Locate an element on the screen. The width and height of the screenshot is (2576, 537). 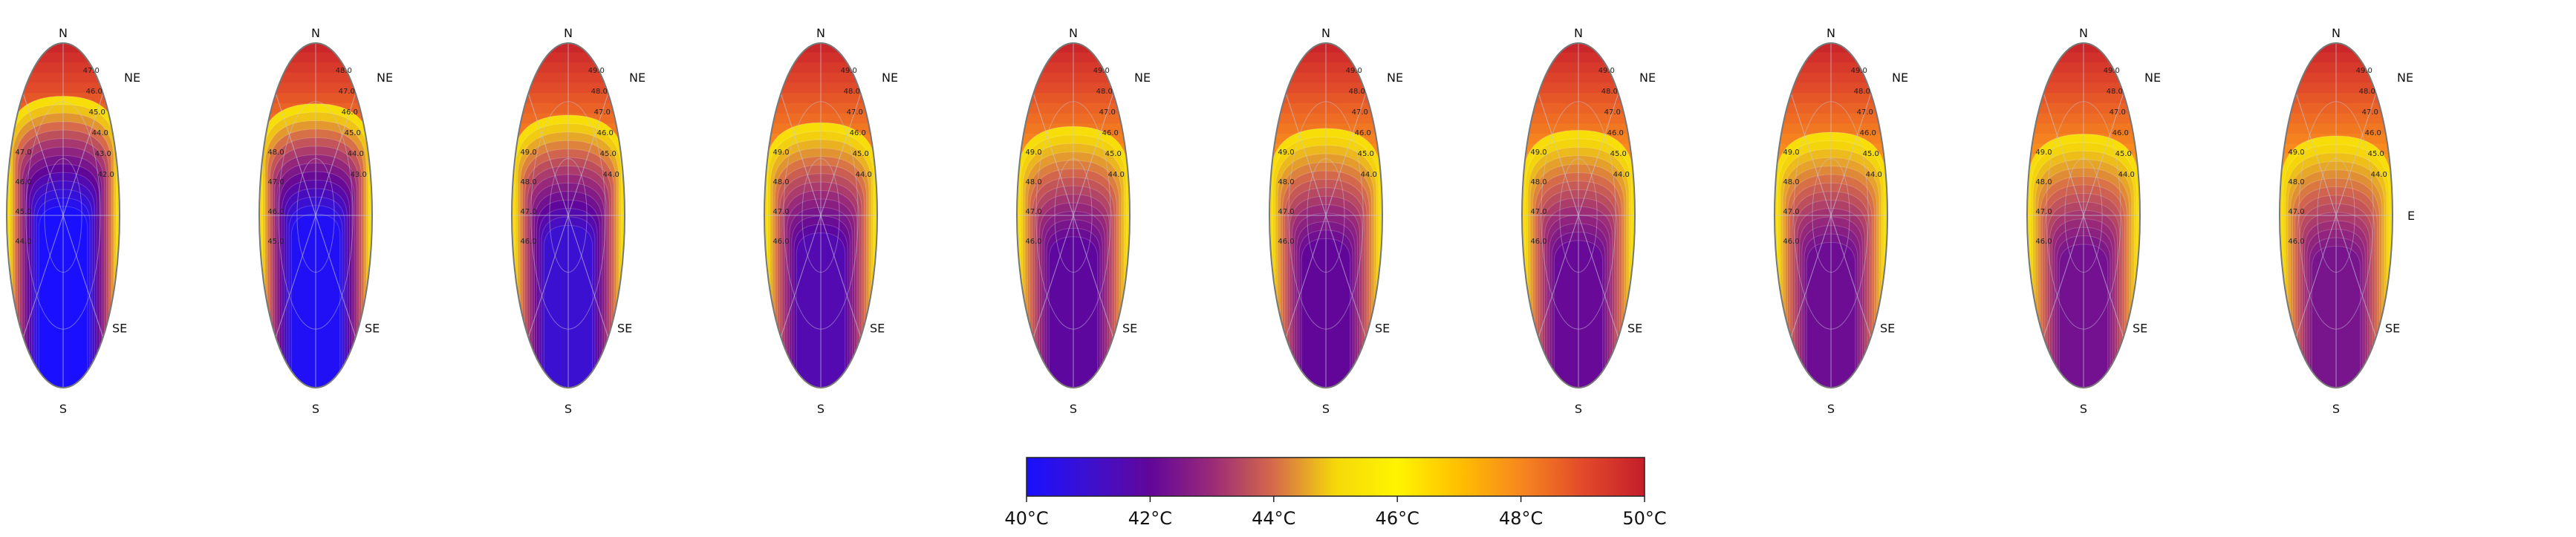
colorbar-tick-label: 48°C is located at coordinates (1521, 518).